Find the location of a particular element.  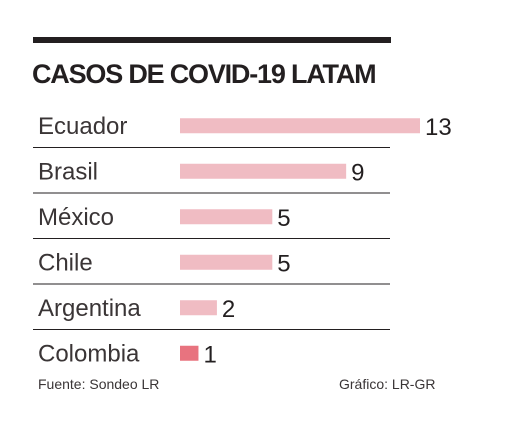

category-label: Ecuador is located at coordinates (82, 126).